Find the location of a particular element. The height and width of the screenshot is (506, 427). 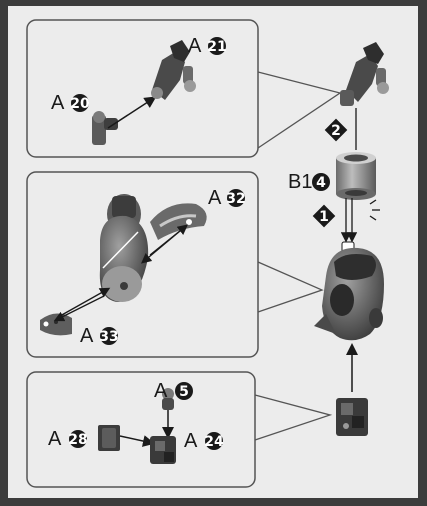

main-pelvis is located at coordinates (352, 417).